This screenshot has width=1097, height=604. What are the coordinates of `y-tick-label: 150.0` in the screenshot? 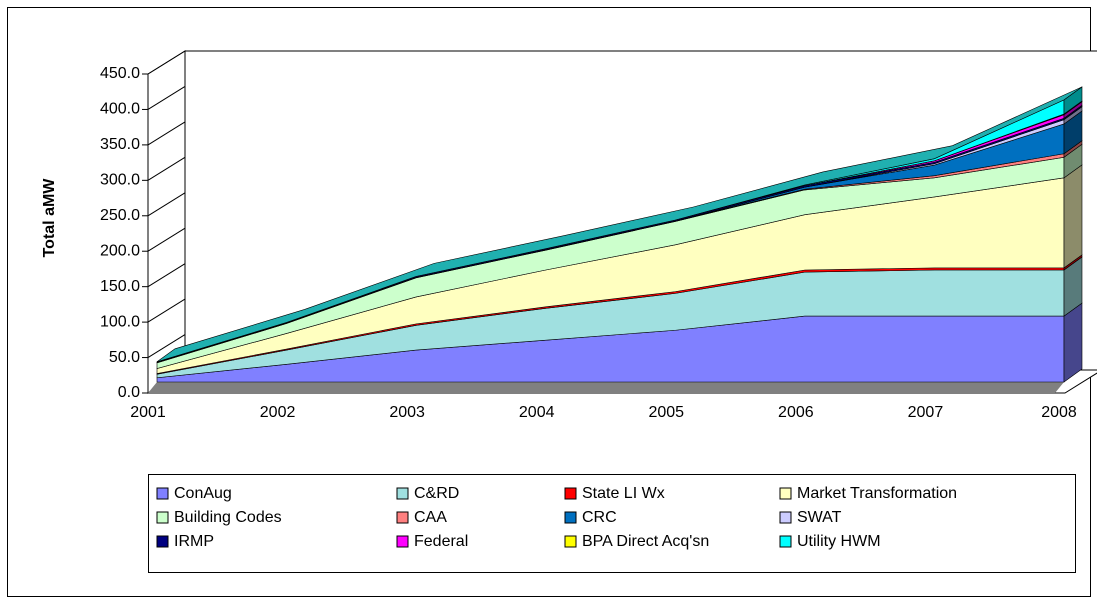 It's located at (120, 286).